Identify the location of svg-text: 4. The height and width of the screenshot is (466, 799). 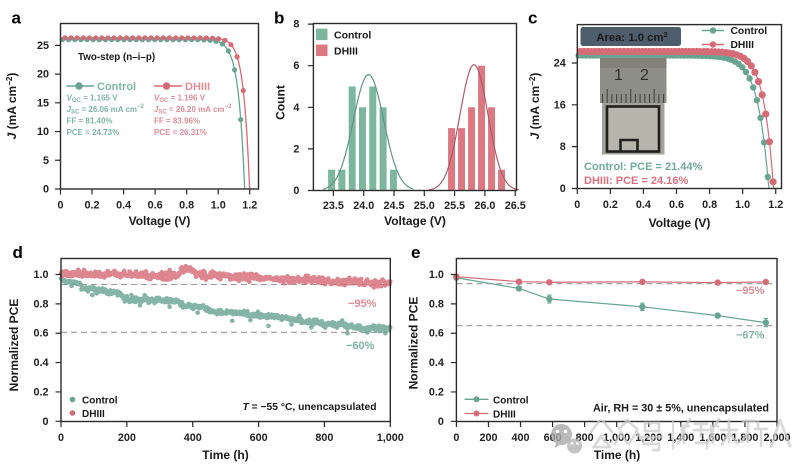
(296, 108).